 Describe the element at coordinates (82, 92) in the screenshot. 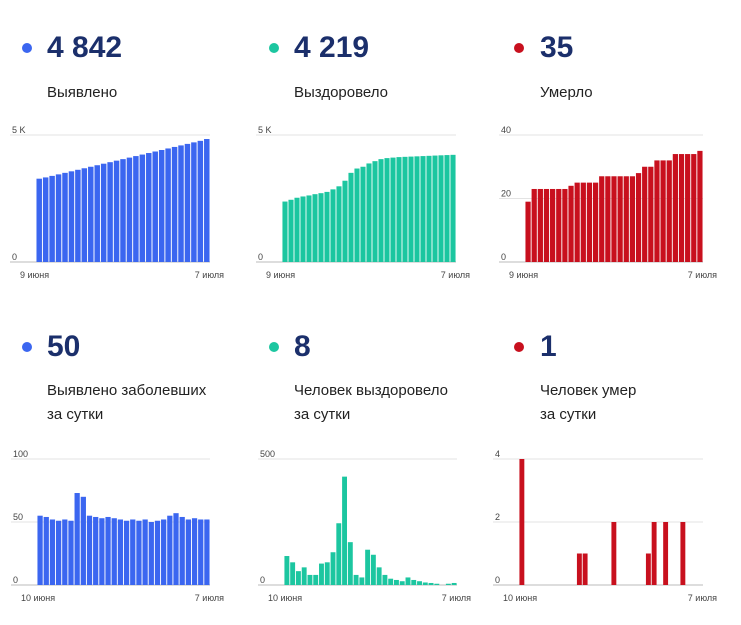

I see `stat-label: Выявлено` at that location.